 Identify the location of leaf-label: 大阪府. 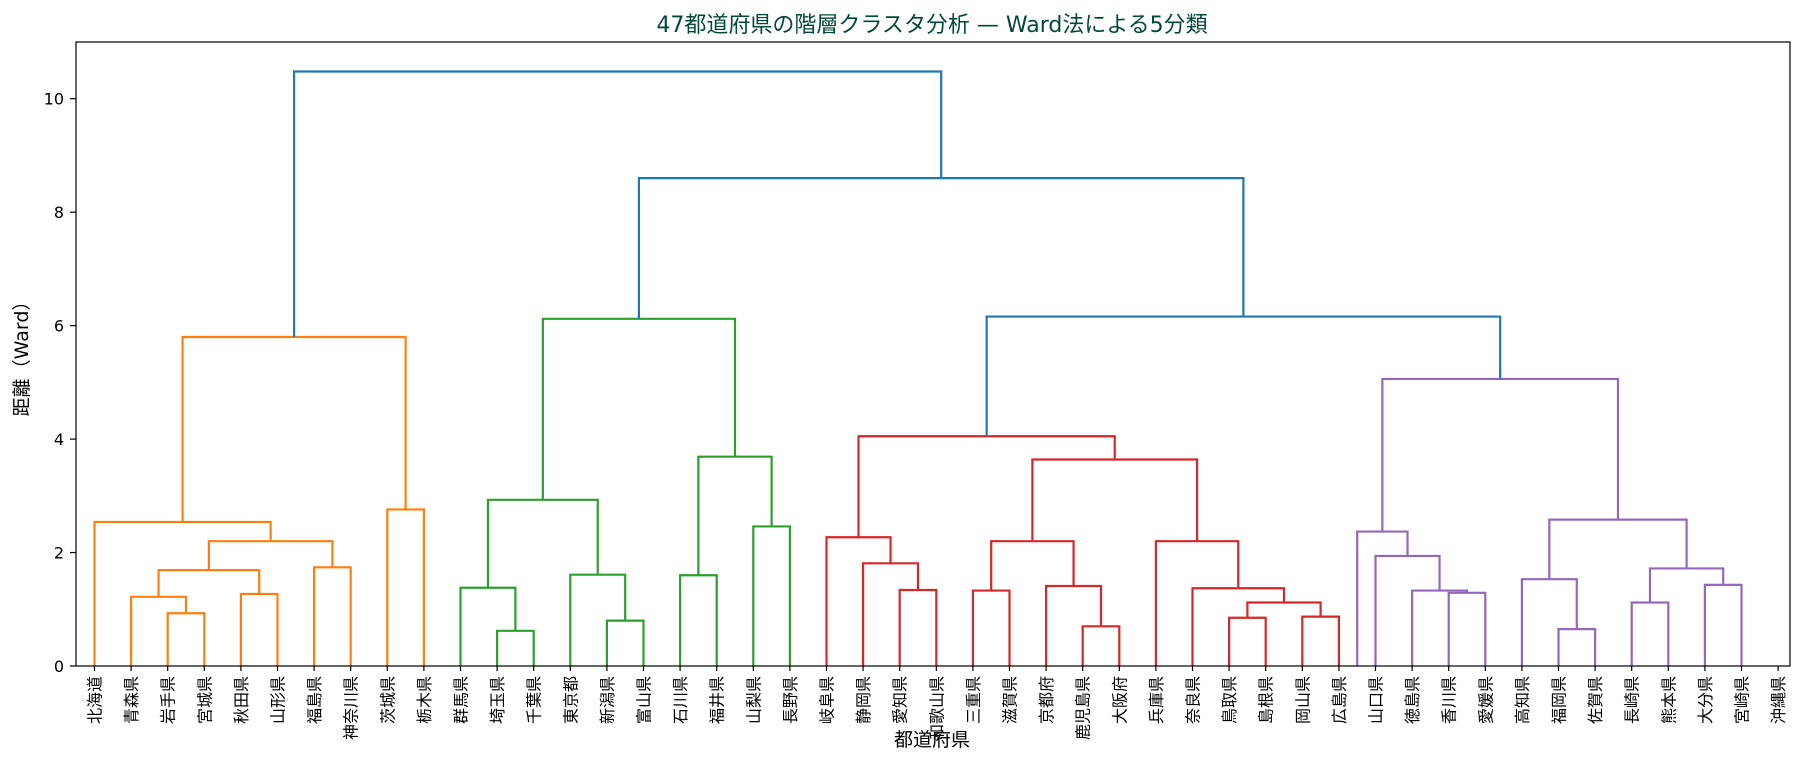
(1119, 700).